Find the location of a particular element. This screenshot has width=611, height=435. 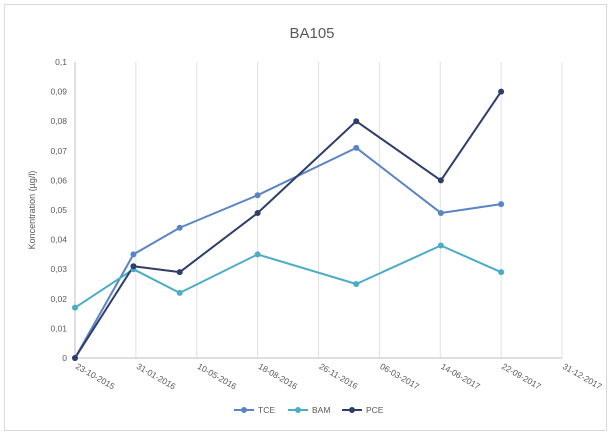

x-tick-label: 06-03-2017 is located at coordinates (399, 376).